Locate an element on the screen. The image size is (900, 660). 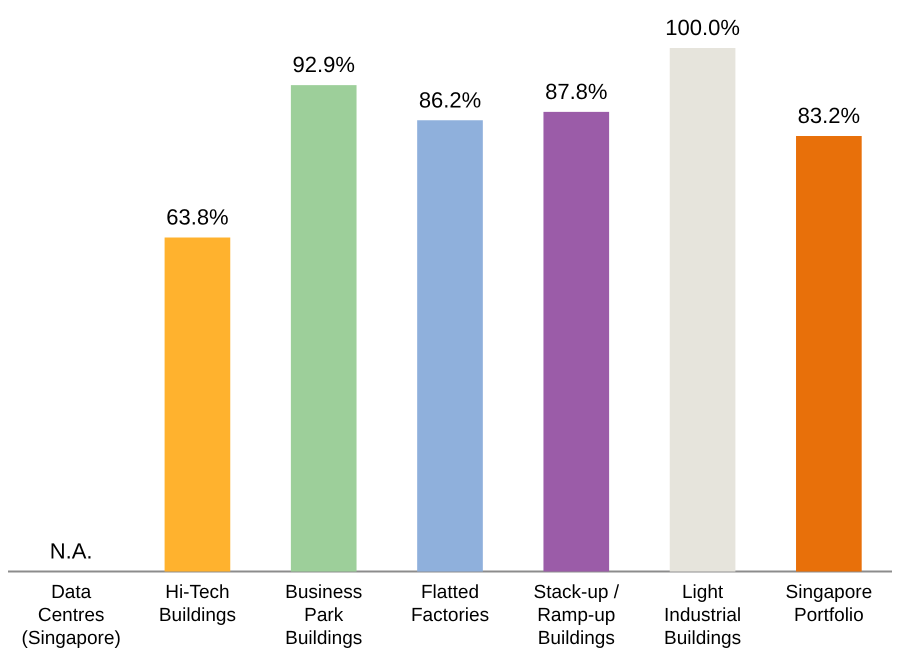
x-tick-label: Stack-up / Ramp-up Buildings is located at coordinates (577, 615).